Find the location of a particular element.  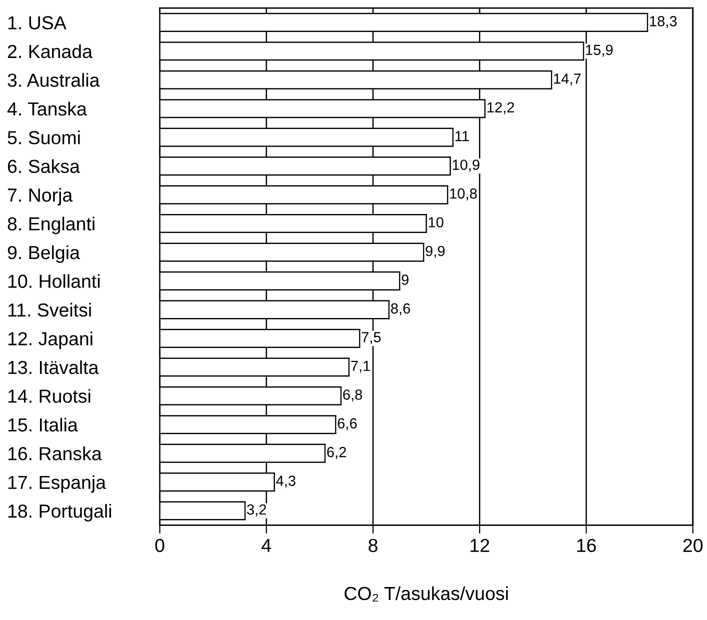

x-tick-label: 16 is located at coordinates (586, 545).